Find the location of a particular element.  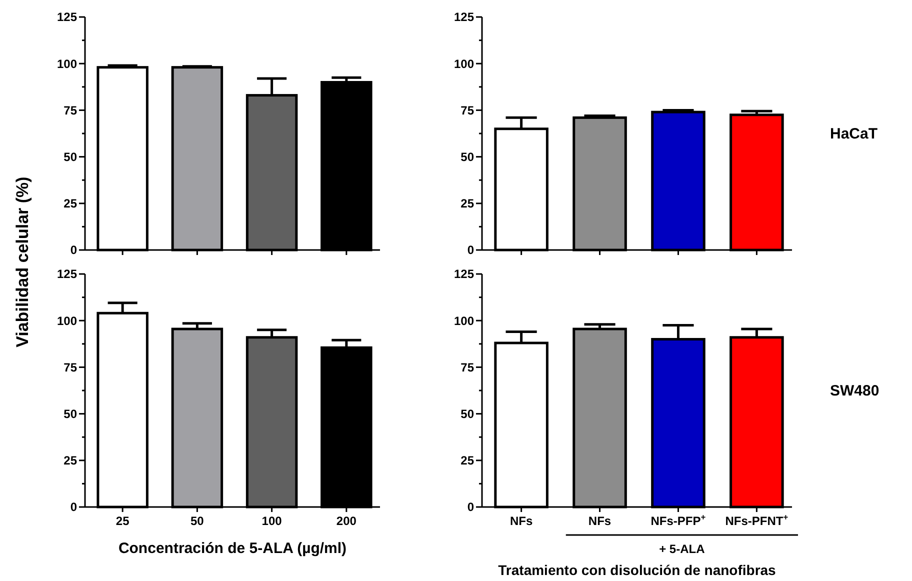

x-tick-label: NFs-PFNT$^{+}$ is located at coordinates (756, 520).